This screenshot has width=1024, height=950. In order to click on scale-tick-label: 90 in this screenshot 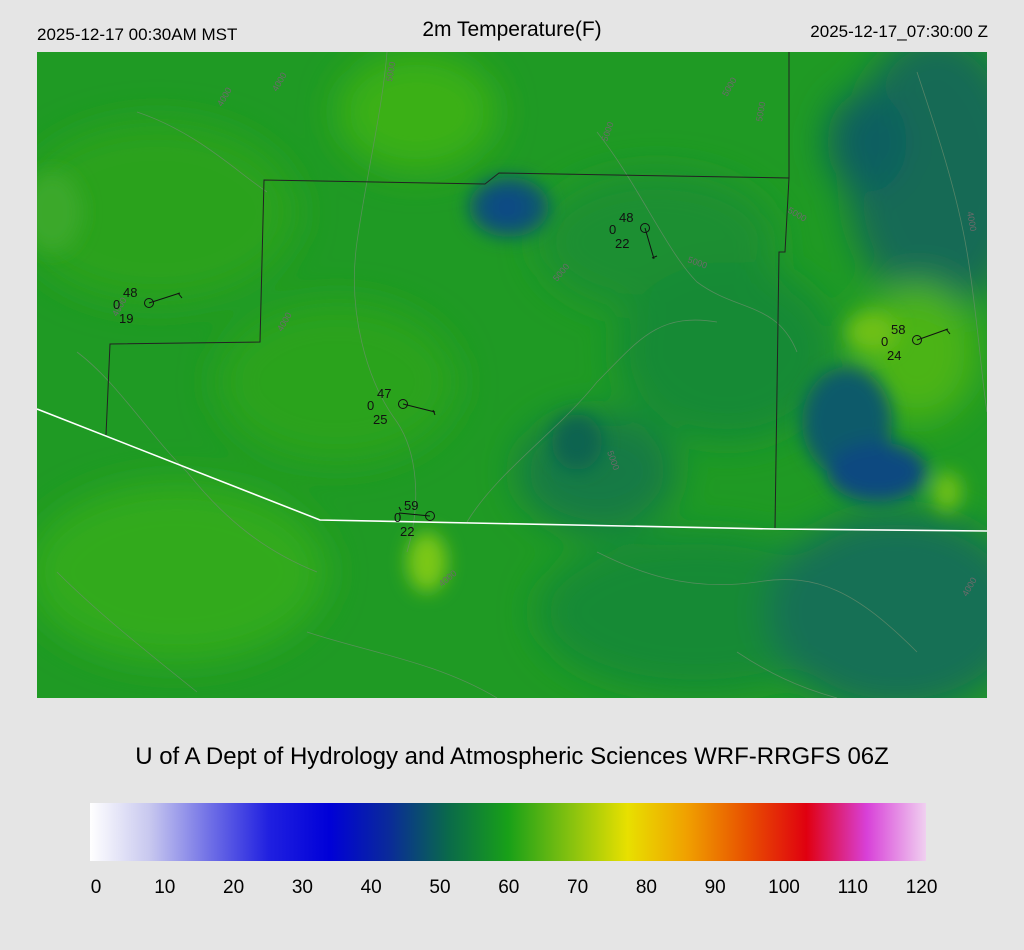, I will do `click(715, 887)`.